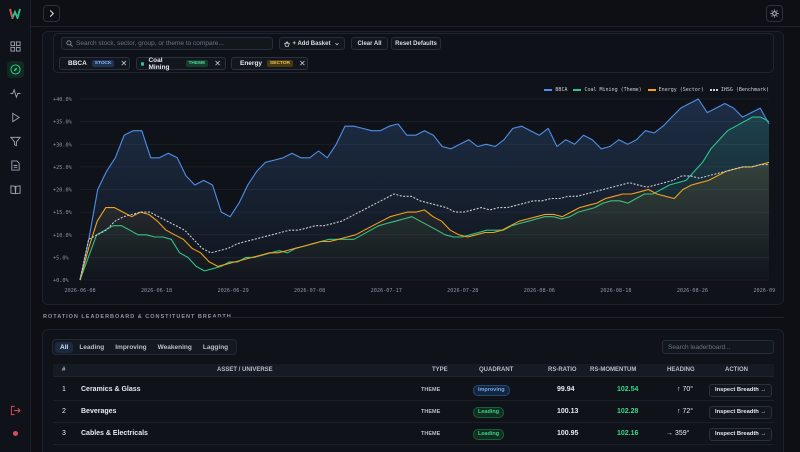  I want to click on legend-item-coal: Coal Mining (Theme), so click(607, 90).